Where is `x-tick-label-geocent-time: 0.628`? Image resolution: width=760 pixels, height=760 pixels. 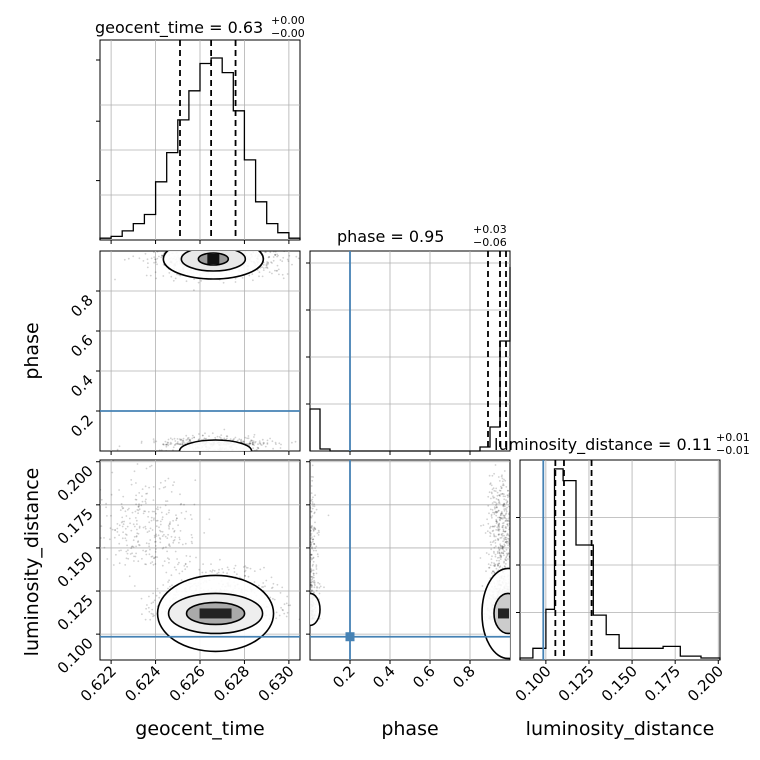 x-tick-label-geocent-time: 0.628 is located at coordinates (231, 683).